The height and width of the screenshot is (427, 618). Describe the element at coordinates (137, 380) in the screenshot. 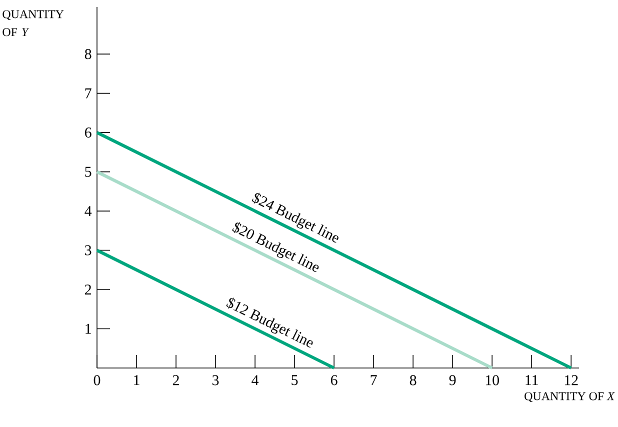

I see `x-tick-label: 1` at that location.